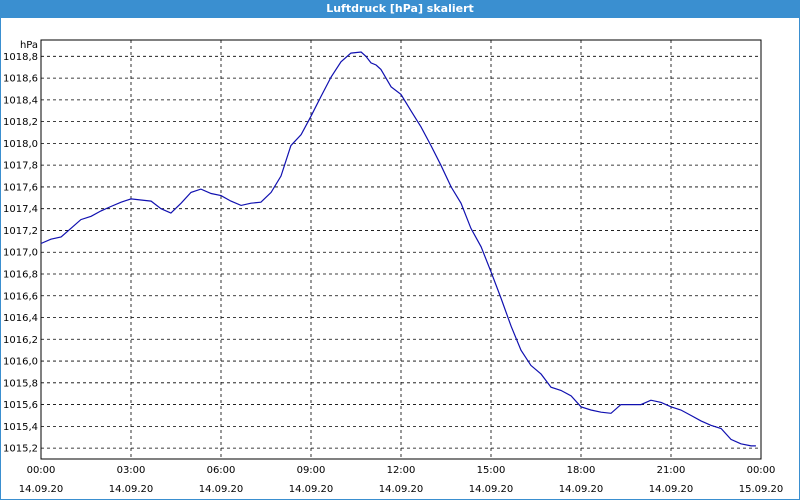  I want to click on y-tick-label: 1016,6, so click(20, 296).